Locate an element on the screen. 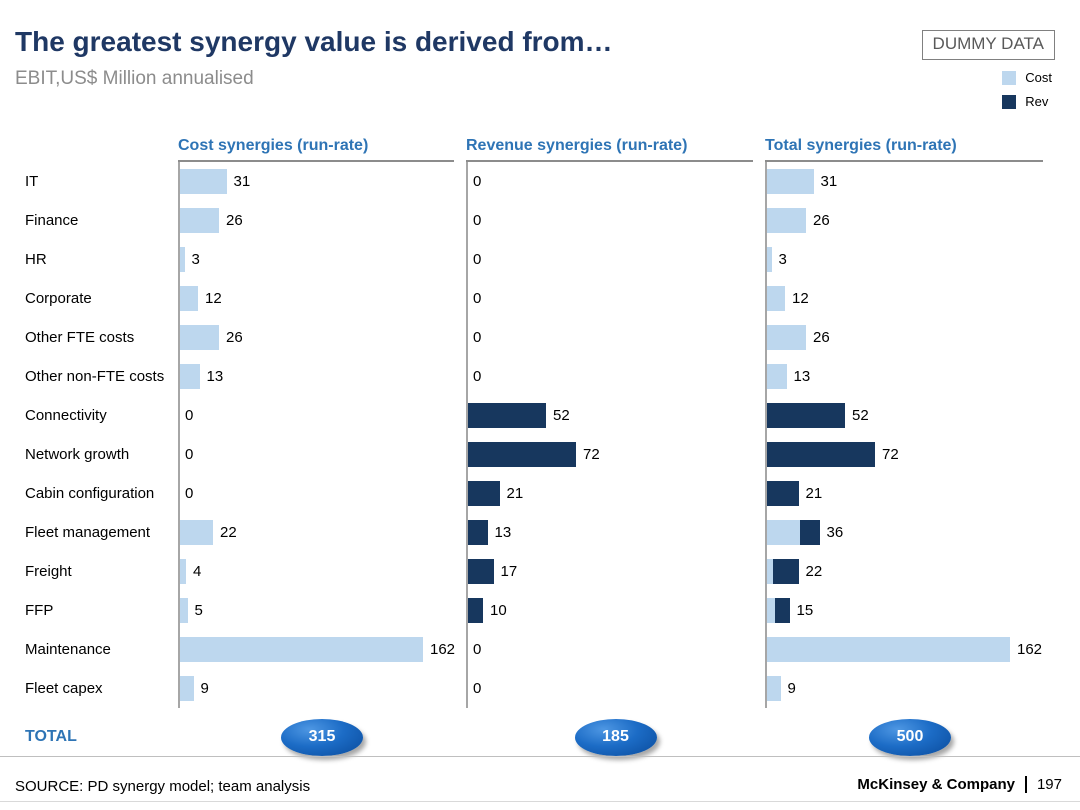  category-label: Other non-FTE costs is located at coordinates (95, 376).